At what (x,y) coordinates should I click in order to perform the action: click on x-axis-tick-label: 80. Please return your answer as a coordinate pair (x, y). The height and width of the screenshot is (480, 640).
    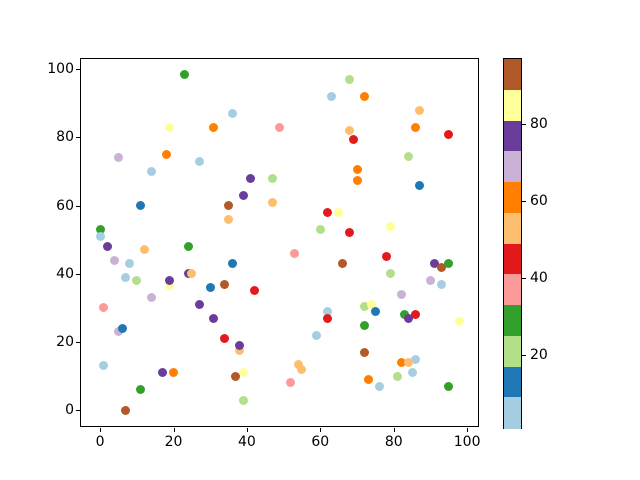
    Looking at the image, I should click on (393, 442).